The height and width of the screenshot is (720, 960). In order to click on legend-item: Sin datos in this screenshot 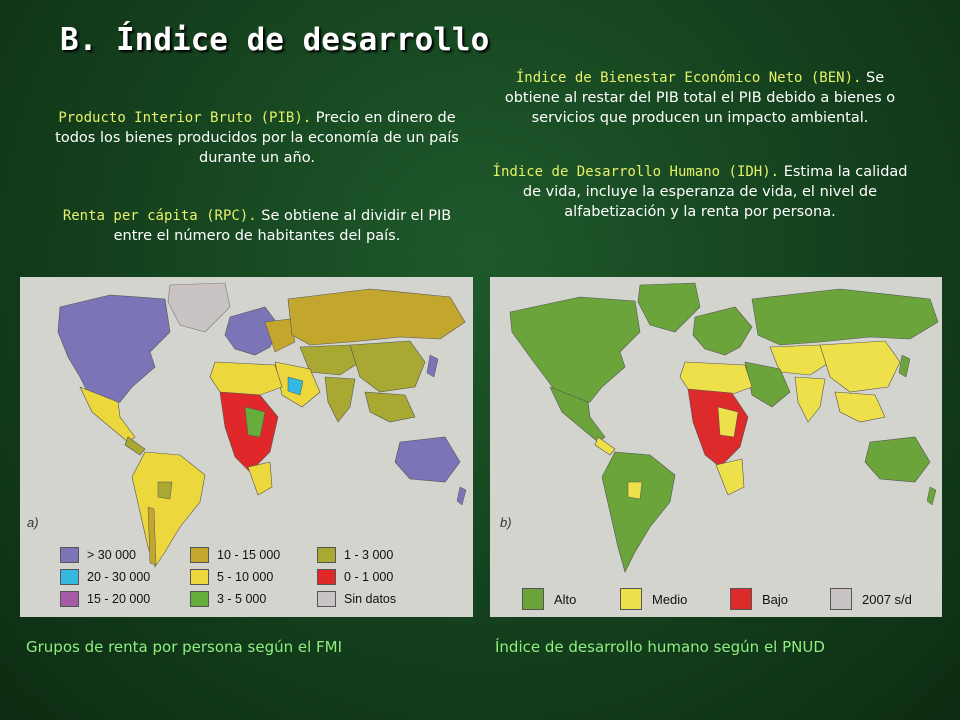, I will do `click(356, 599)`.